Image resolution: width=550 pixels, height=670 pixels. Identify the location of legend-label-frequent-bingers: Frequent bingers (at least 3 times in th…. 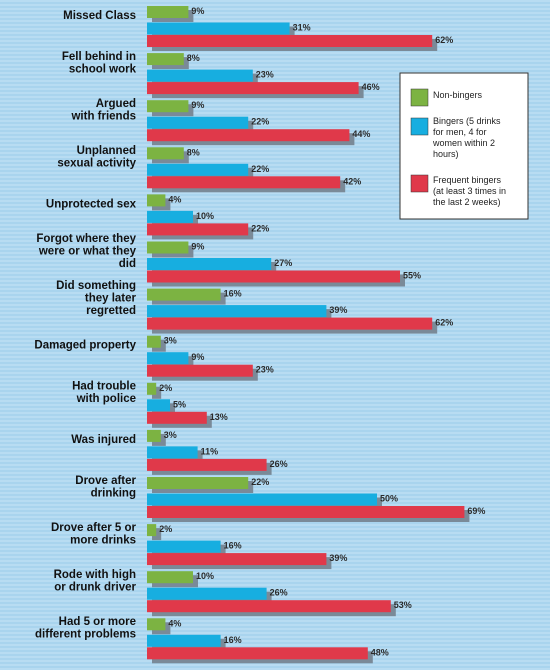
(471, 191).